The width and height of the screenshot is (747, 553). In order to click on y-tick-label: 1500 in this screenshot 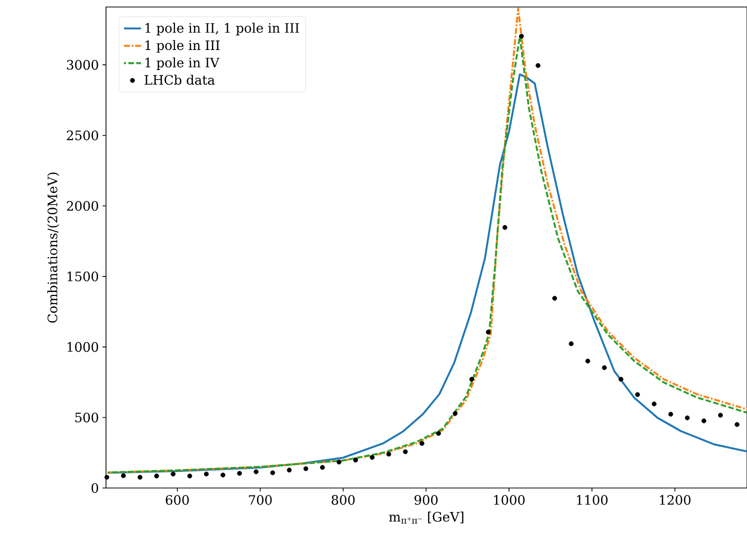, I will do `click(83, 277)`.